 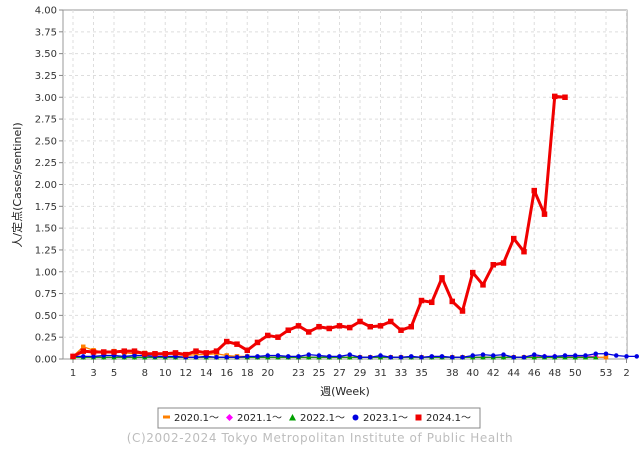 I want to click on x-tick-label: 10, so click(x=165, y=373).